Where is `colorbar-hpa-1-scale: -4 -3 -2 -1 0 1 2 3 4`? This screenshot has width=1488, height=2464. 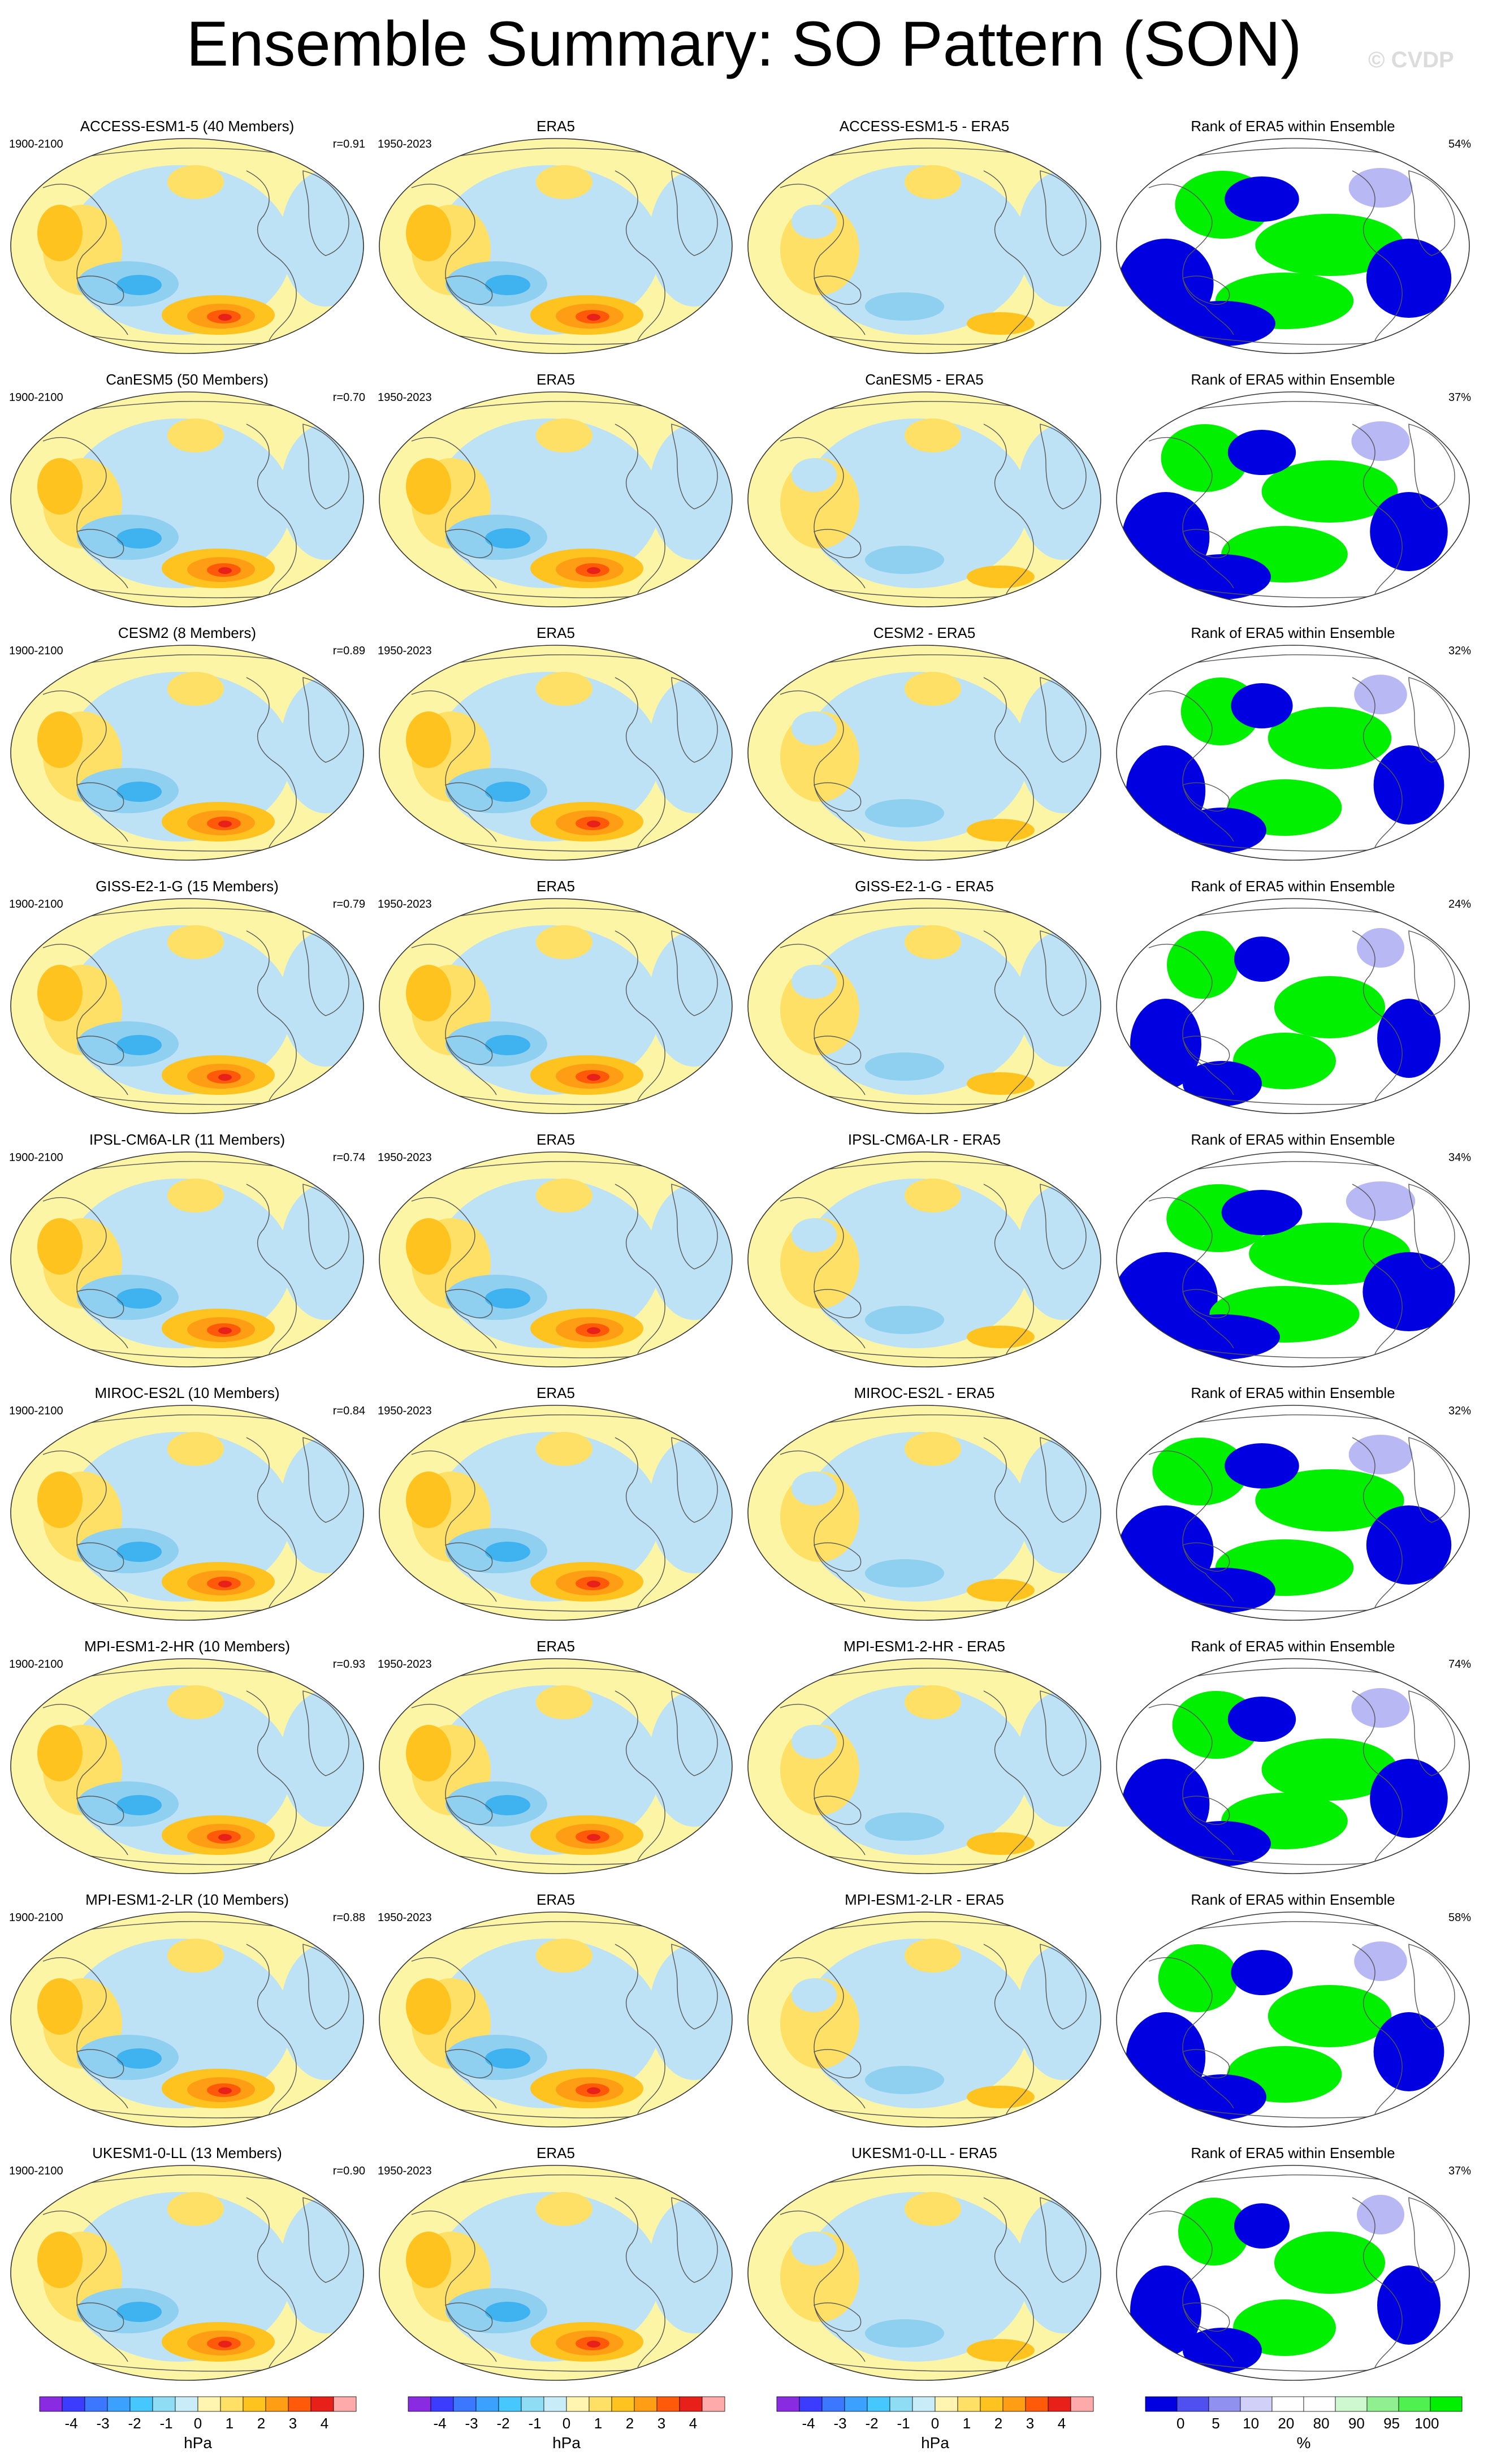
colorbar-hpa-1-scale: -4 -3 -2 -1 0 1 2 3 4 is located at coordinates (198, 2414).